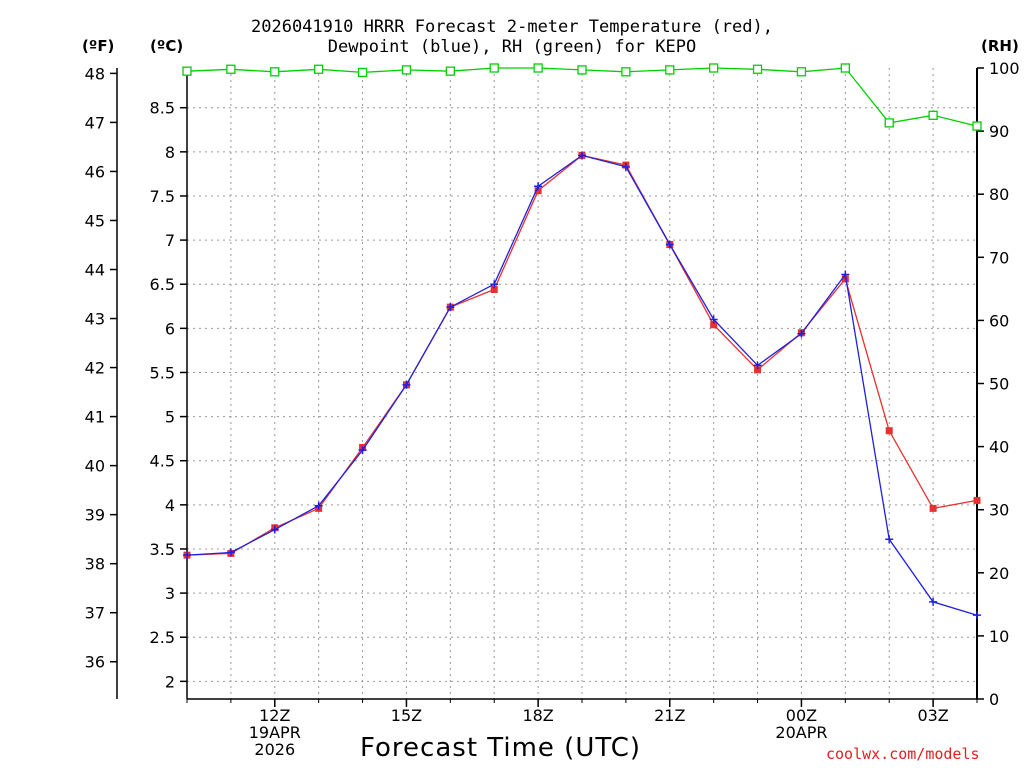 The image size is (1024, 768). I want to click on celsius-tick-label: 5.5, so click(162, 372).